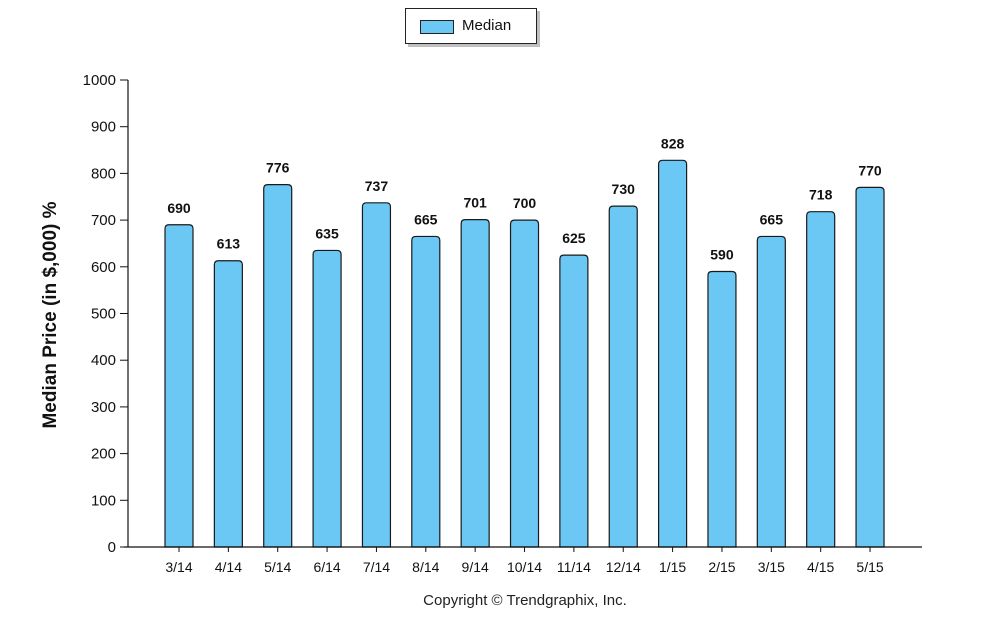  Describe the element at coordinates (103, 407) in the screenshot. I see `y-tick-label-300: 300` at that location.